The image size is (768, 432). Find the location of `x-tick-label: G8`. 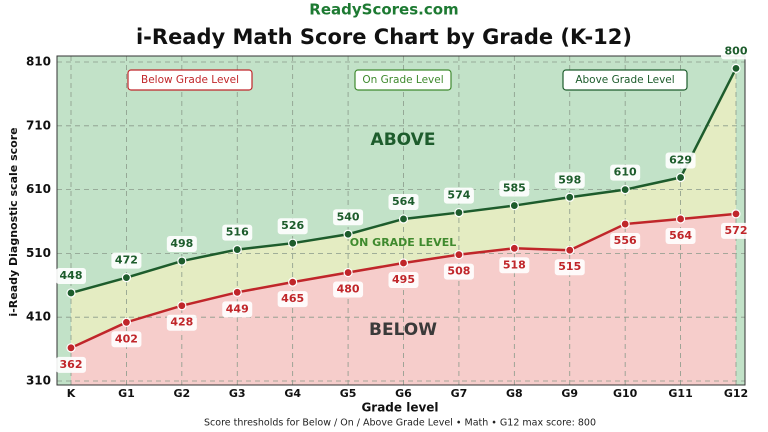

x-tick-label: G8 is located at coordinates (514, 393).